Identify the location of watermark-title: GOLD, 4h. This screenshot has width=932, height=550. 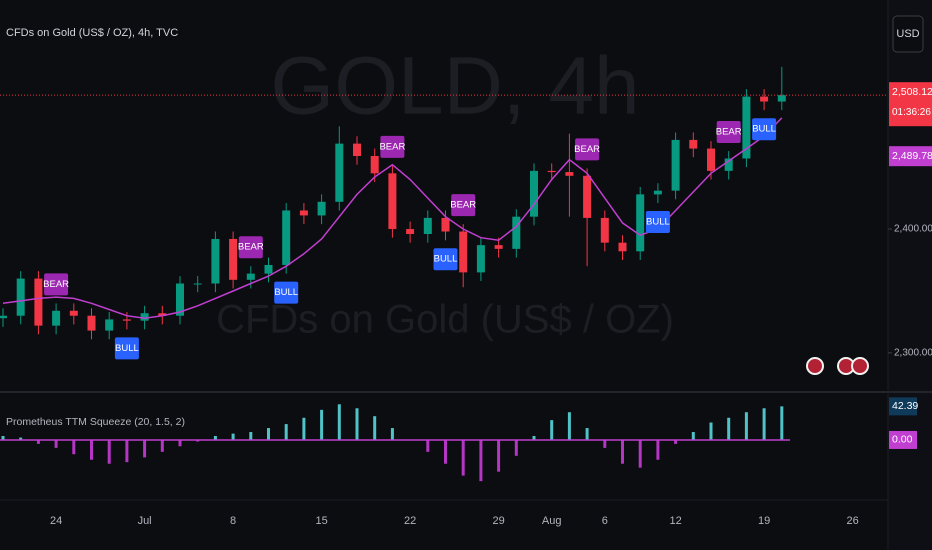
(454, 86).